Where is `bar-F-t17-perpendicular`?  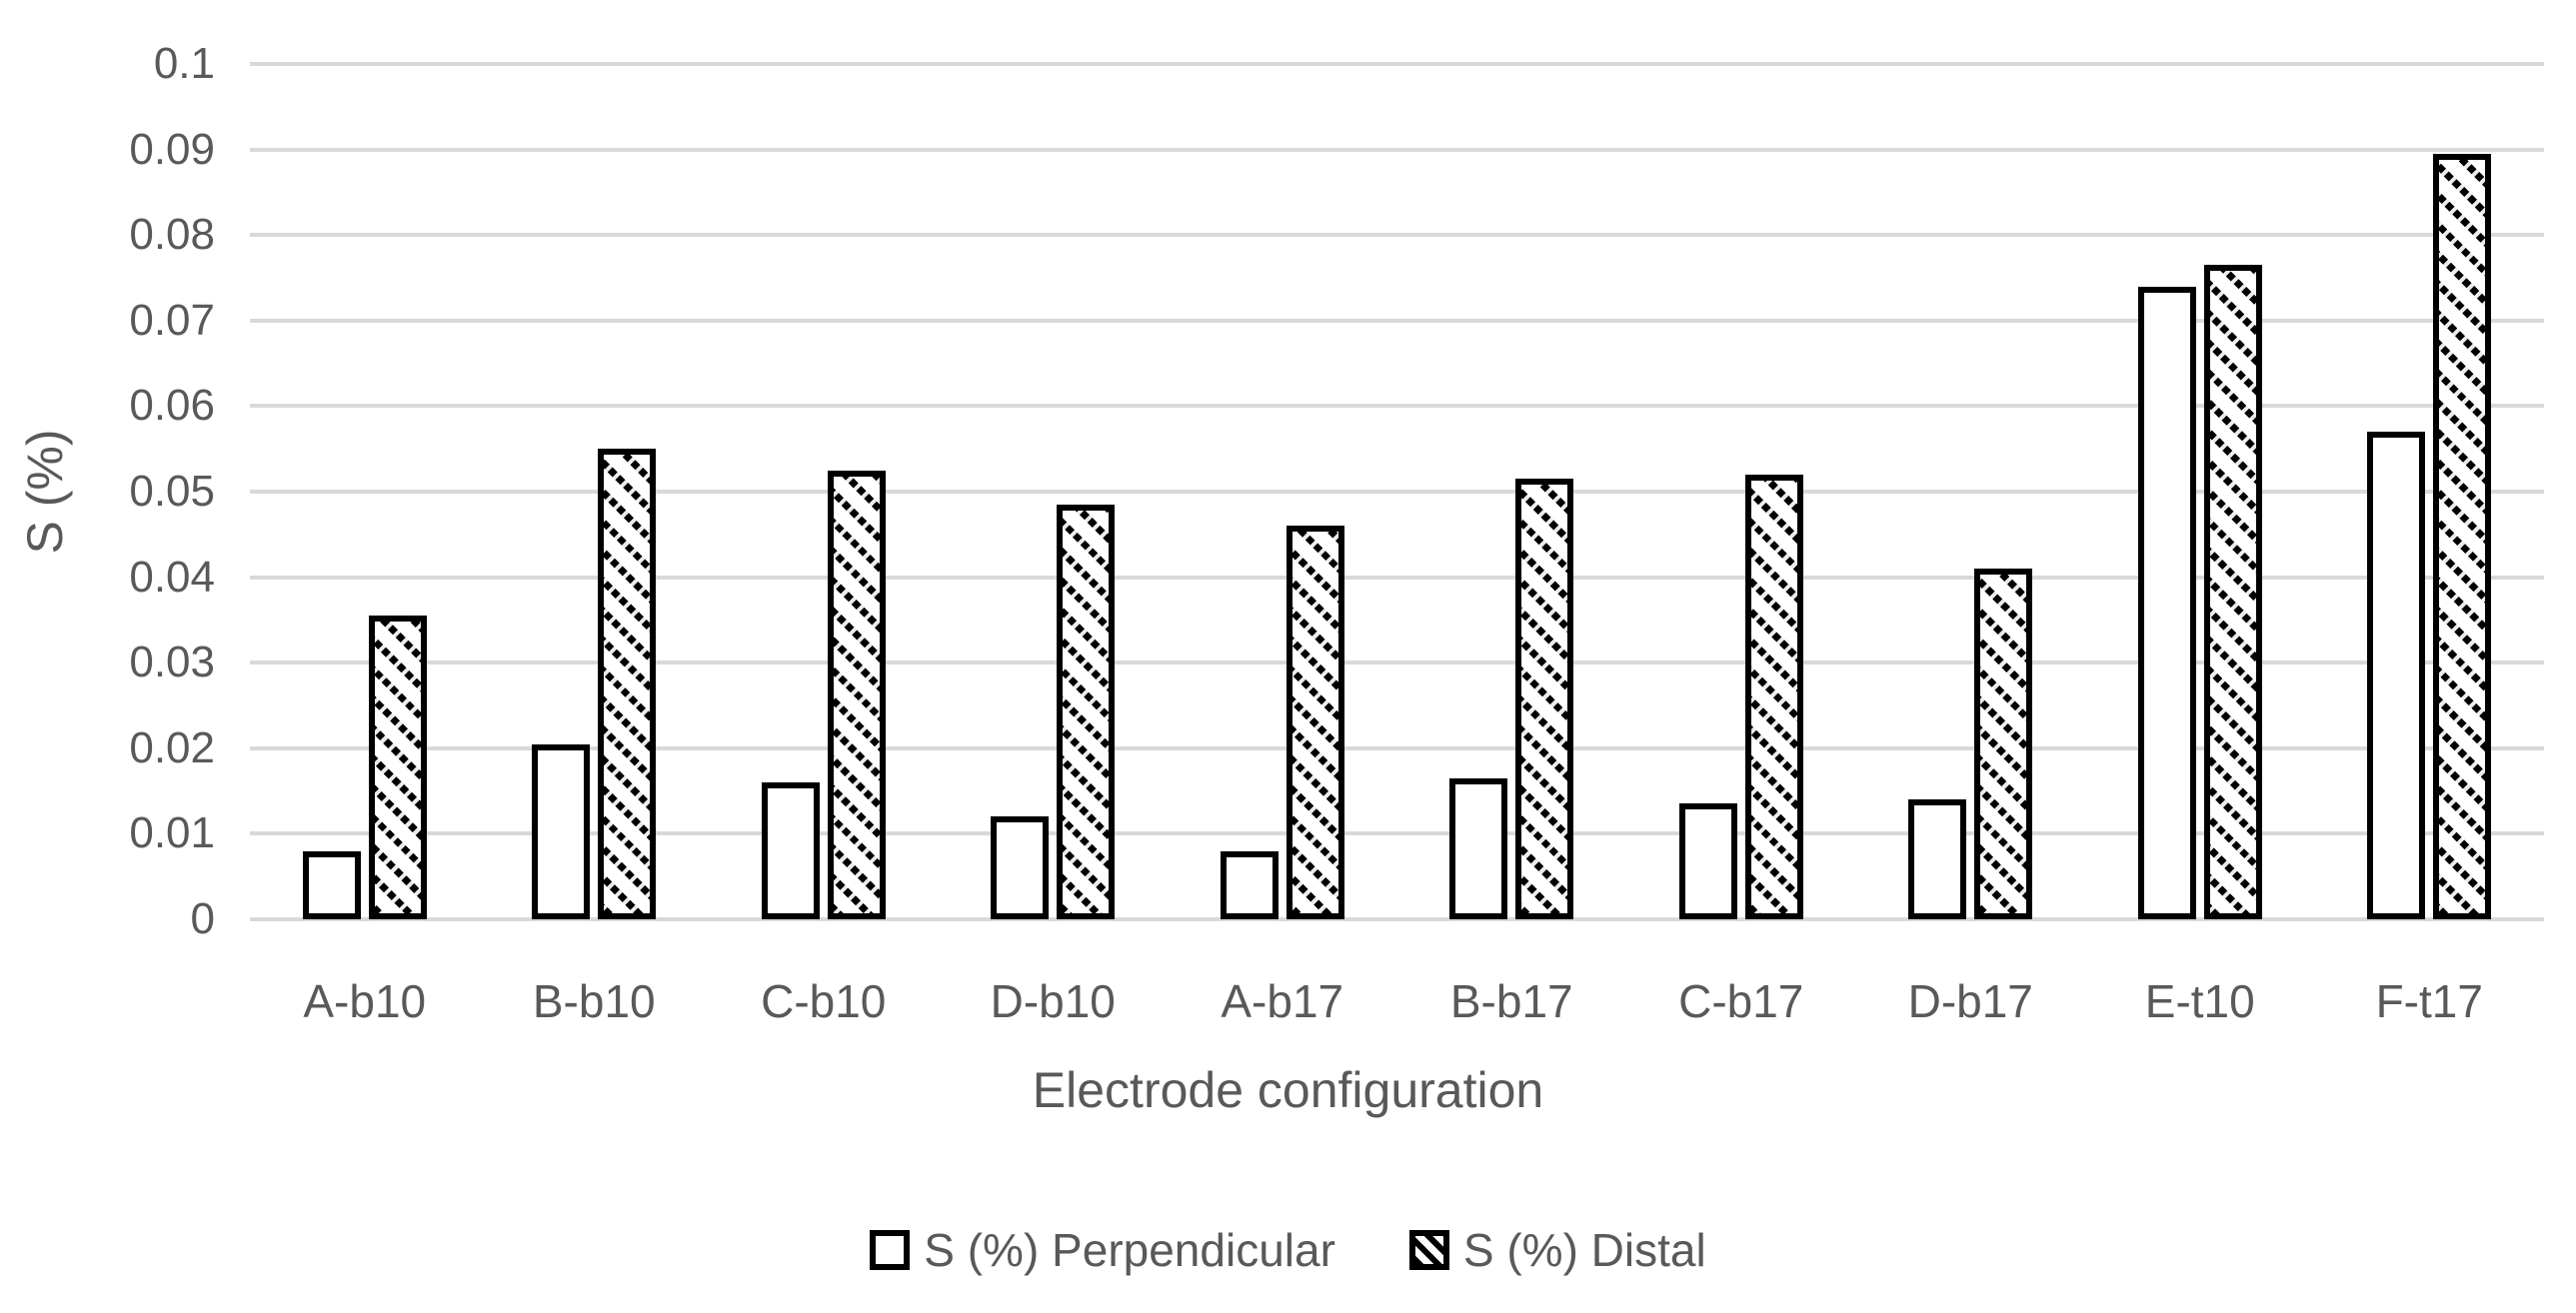
bar-F-t17-perpendicular is located at coordinates (2397, 675).